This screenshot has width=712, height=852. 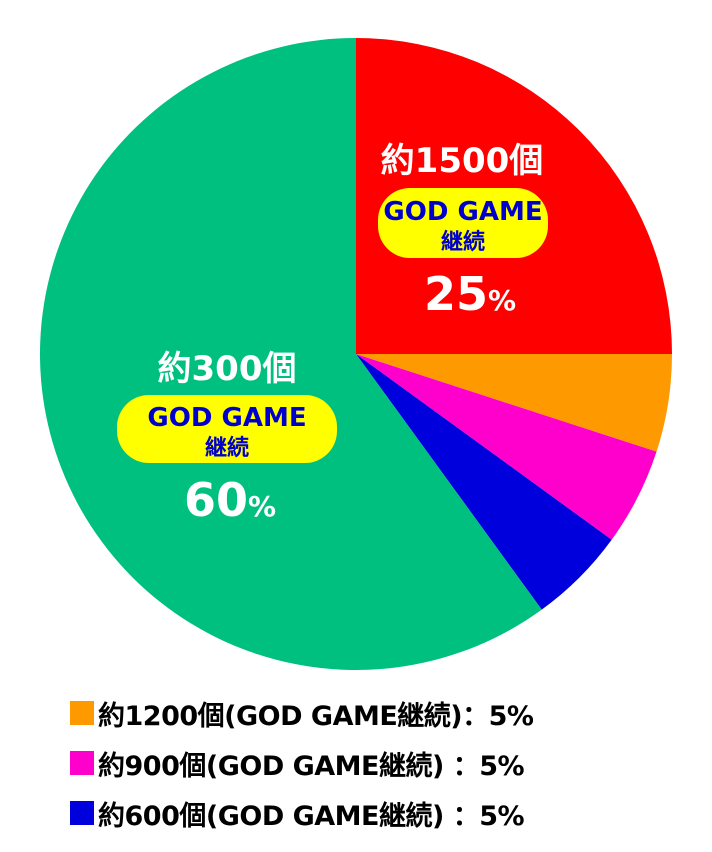 I want to click on slice-title-1500: 約1500個, so click(x=462, y=161).